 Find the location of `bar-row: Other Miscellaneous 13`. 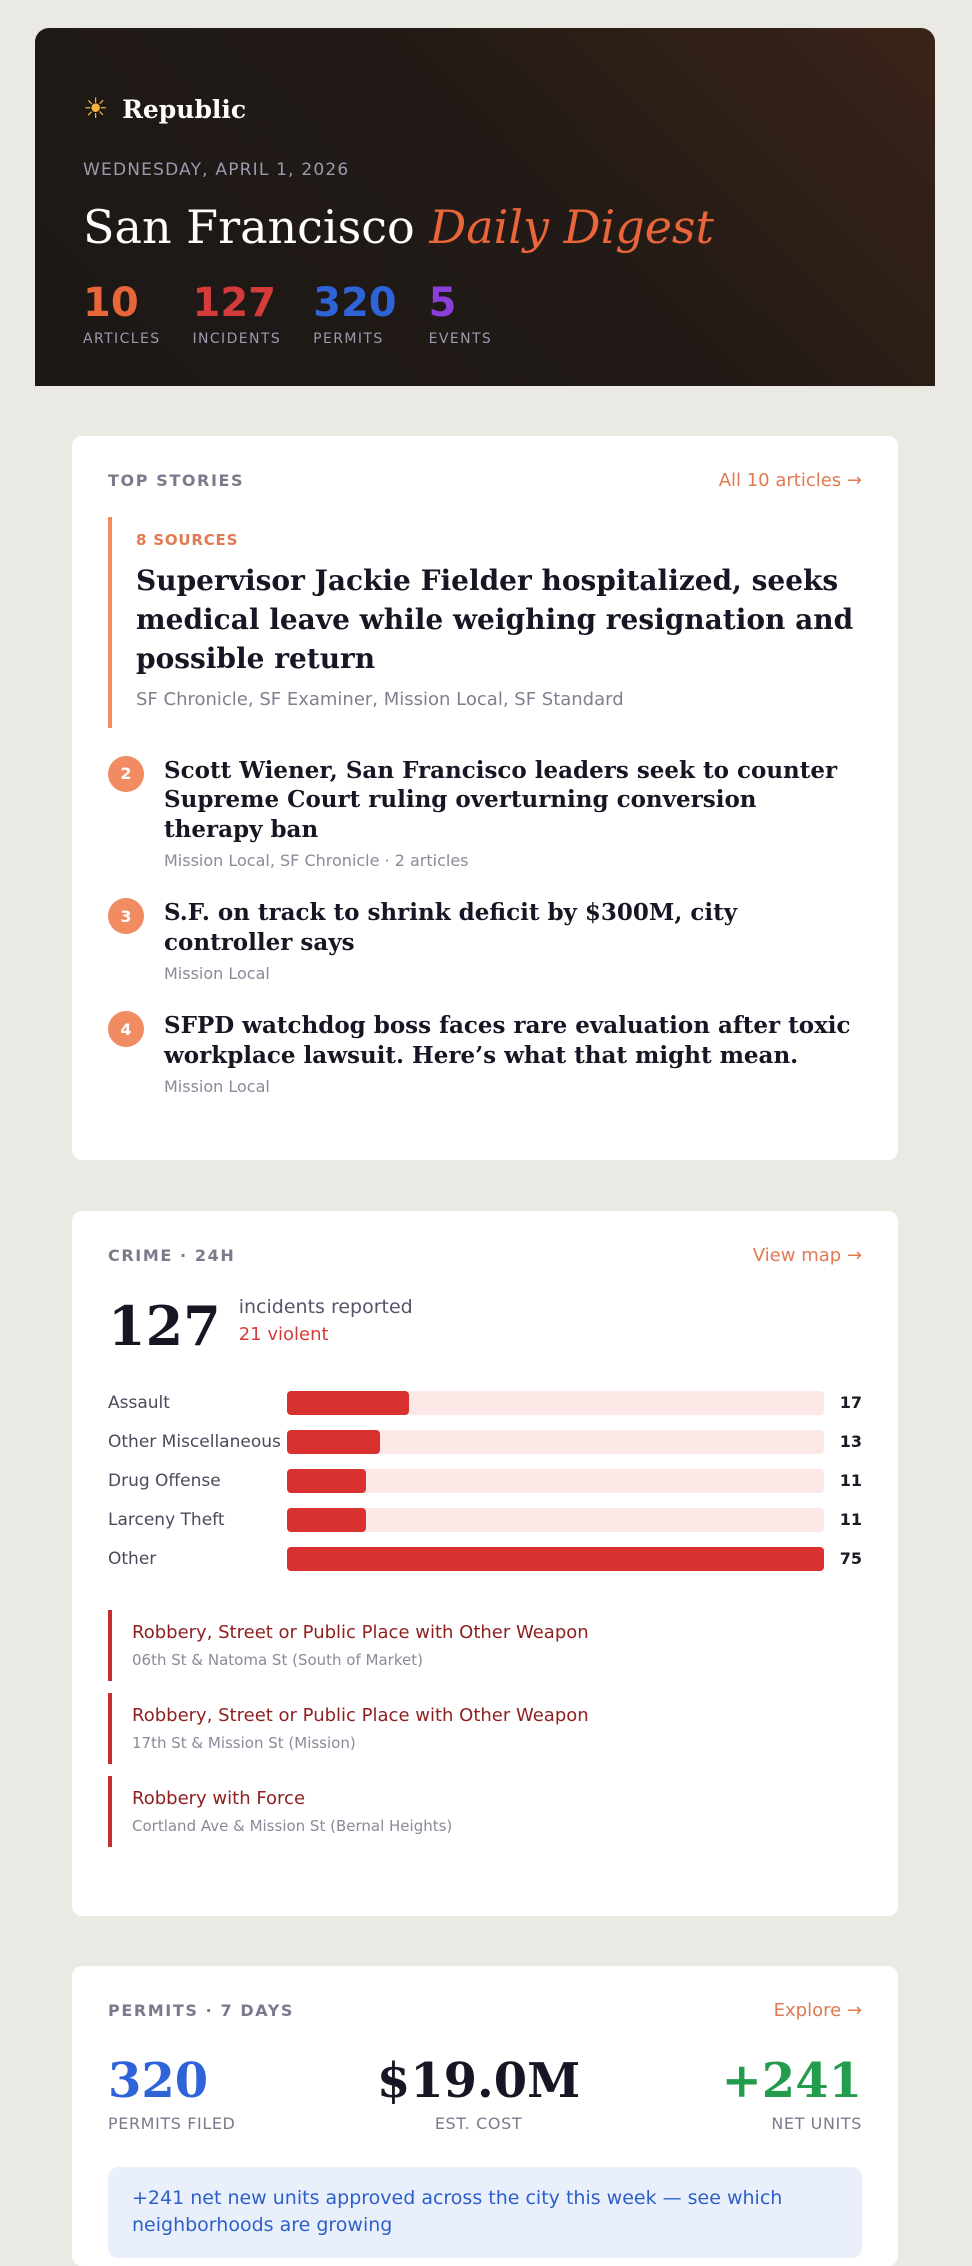

bar-row: Other Miscellaneous 13 is located at coordinates (485, 1441).